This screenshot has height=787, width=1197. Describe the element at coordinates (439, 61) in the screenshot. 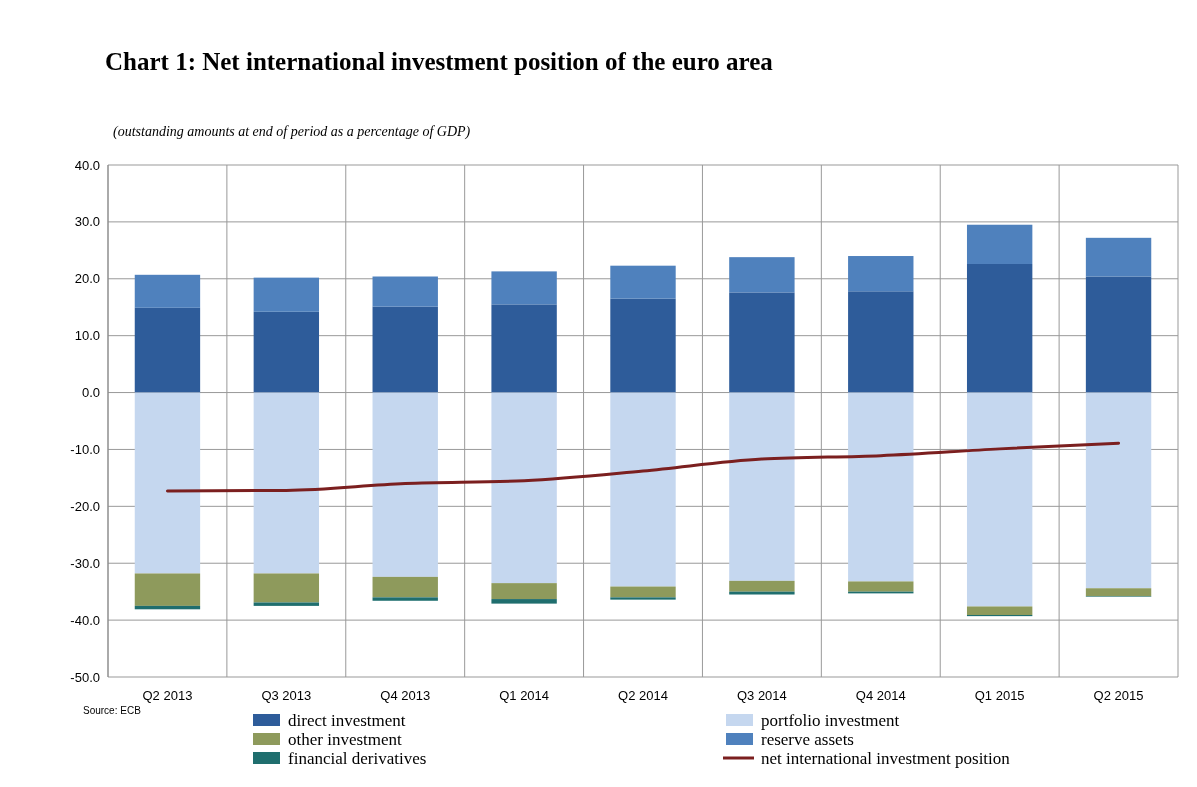

I see `chart-title: Chart 1: Net international investment position of the euro area` at that location.